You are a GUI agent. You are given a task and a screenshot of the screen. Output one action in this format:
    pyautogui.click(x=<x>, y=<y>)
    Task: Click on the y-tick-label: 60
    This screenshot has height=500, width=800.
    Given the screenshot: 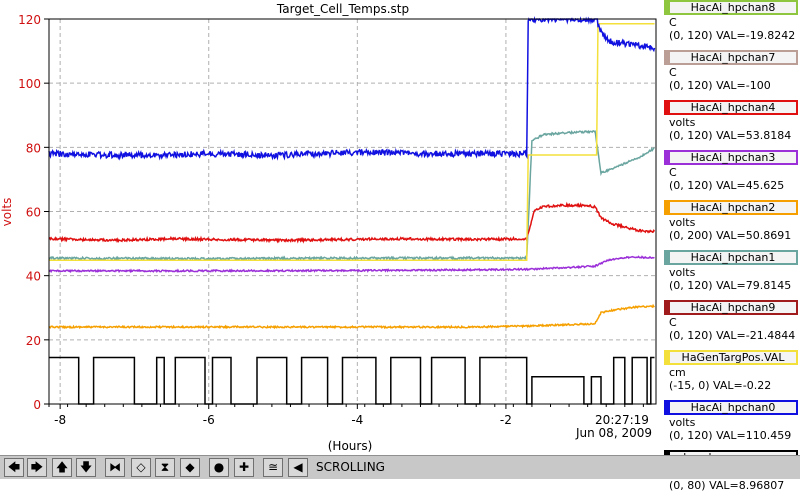 What is the action you would take?
    pyautogui.click(x=33, y=213)
    